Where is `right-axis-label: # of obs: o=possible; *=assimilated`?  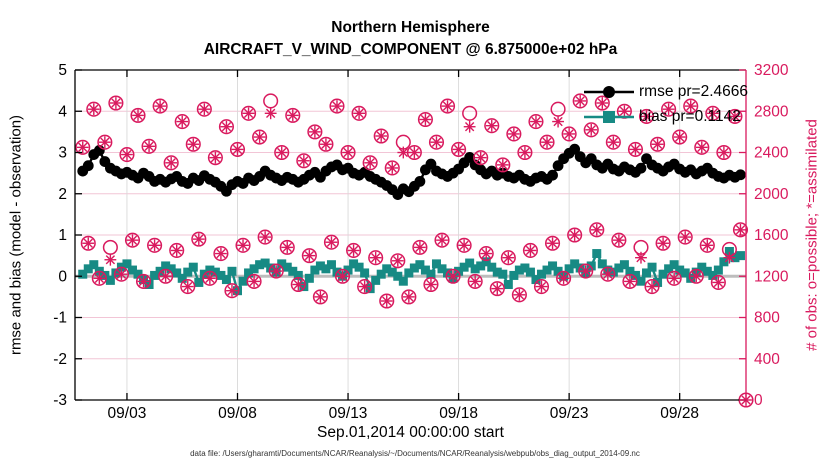 right-axis-label: # of obs: o=possible; *=assimilated is located at coordinates (812, 235).